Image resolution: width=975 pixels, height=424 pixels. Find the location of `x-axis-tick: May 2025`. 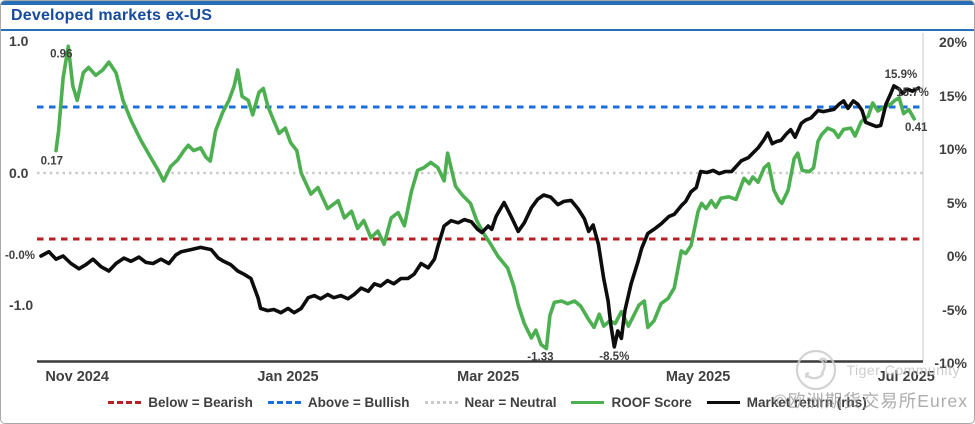

x-axis-tick: May 2025 is located at coordinates (698, 377).